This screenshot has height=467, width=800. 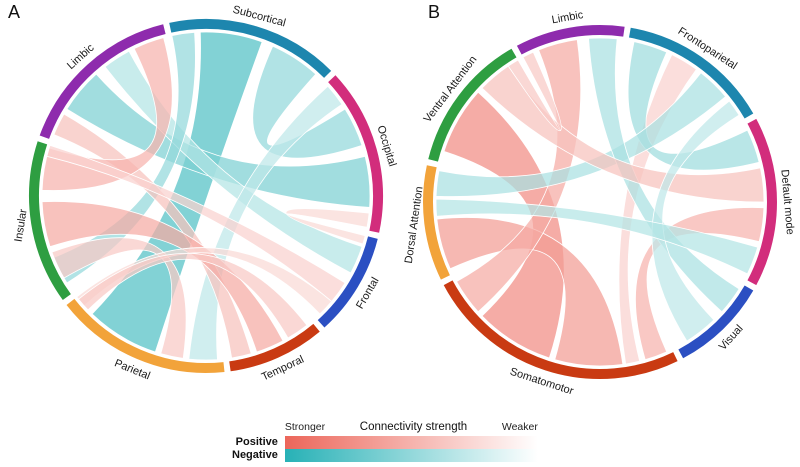 What do you see at coordinates (192, 295) in the screenshot?
I see `chord-positive-parietal-temporal` at bounding box center [192, 295].